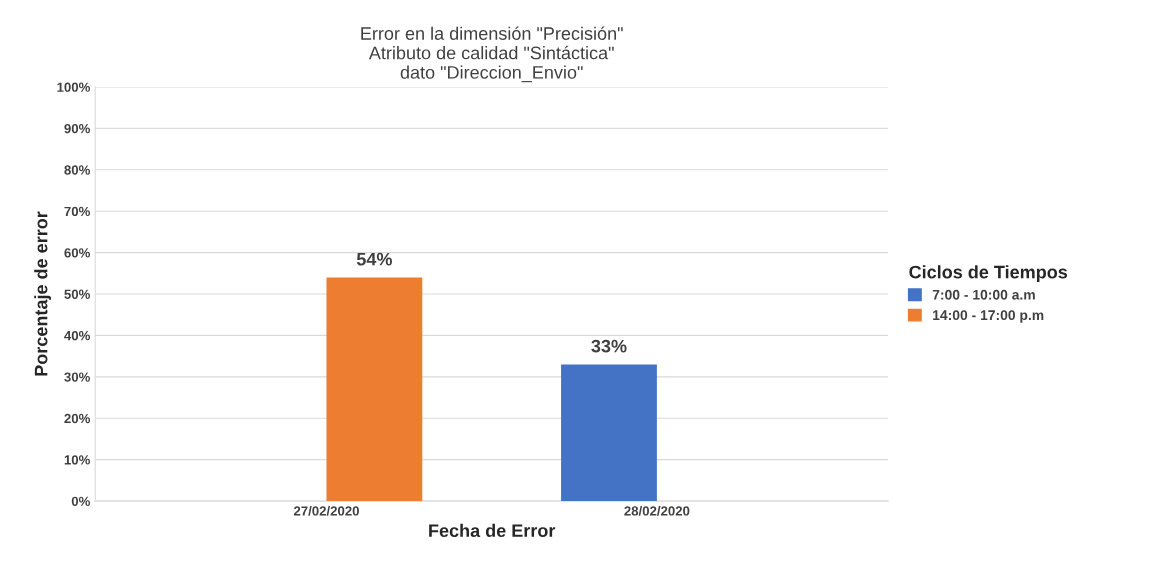 This screenshot has height=572, width=1161. I want to click on data-label: 33%, so click(609, 346).